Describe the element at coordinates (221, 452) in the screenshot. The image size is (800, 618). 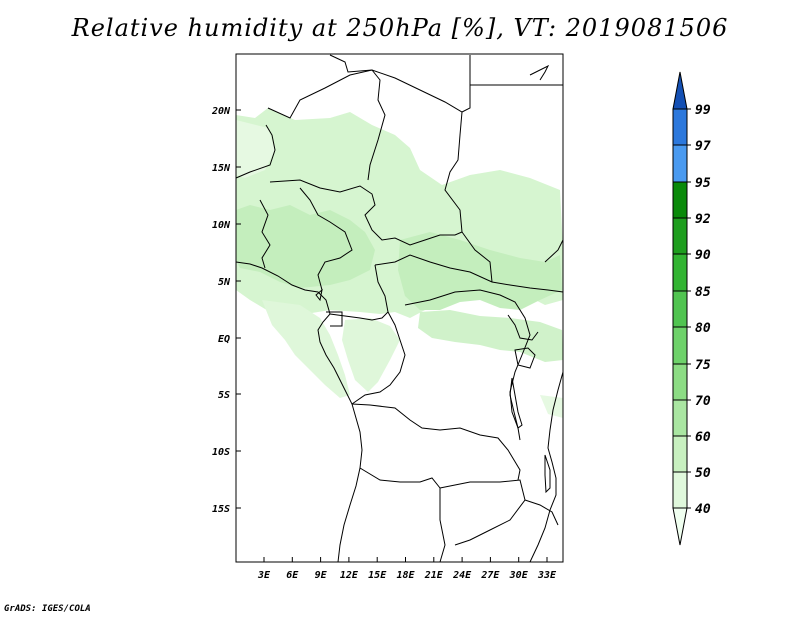
I see `lat-tick-label: 10S` at that location.